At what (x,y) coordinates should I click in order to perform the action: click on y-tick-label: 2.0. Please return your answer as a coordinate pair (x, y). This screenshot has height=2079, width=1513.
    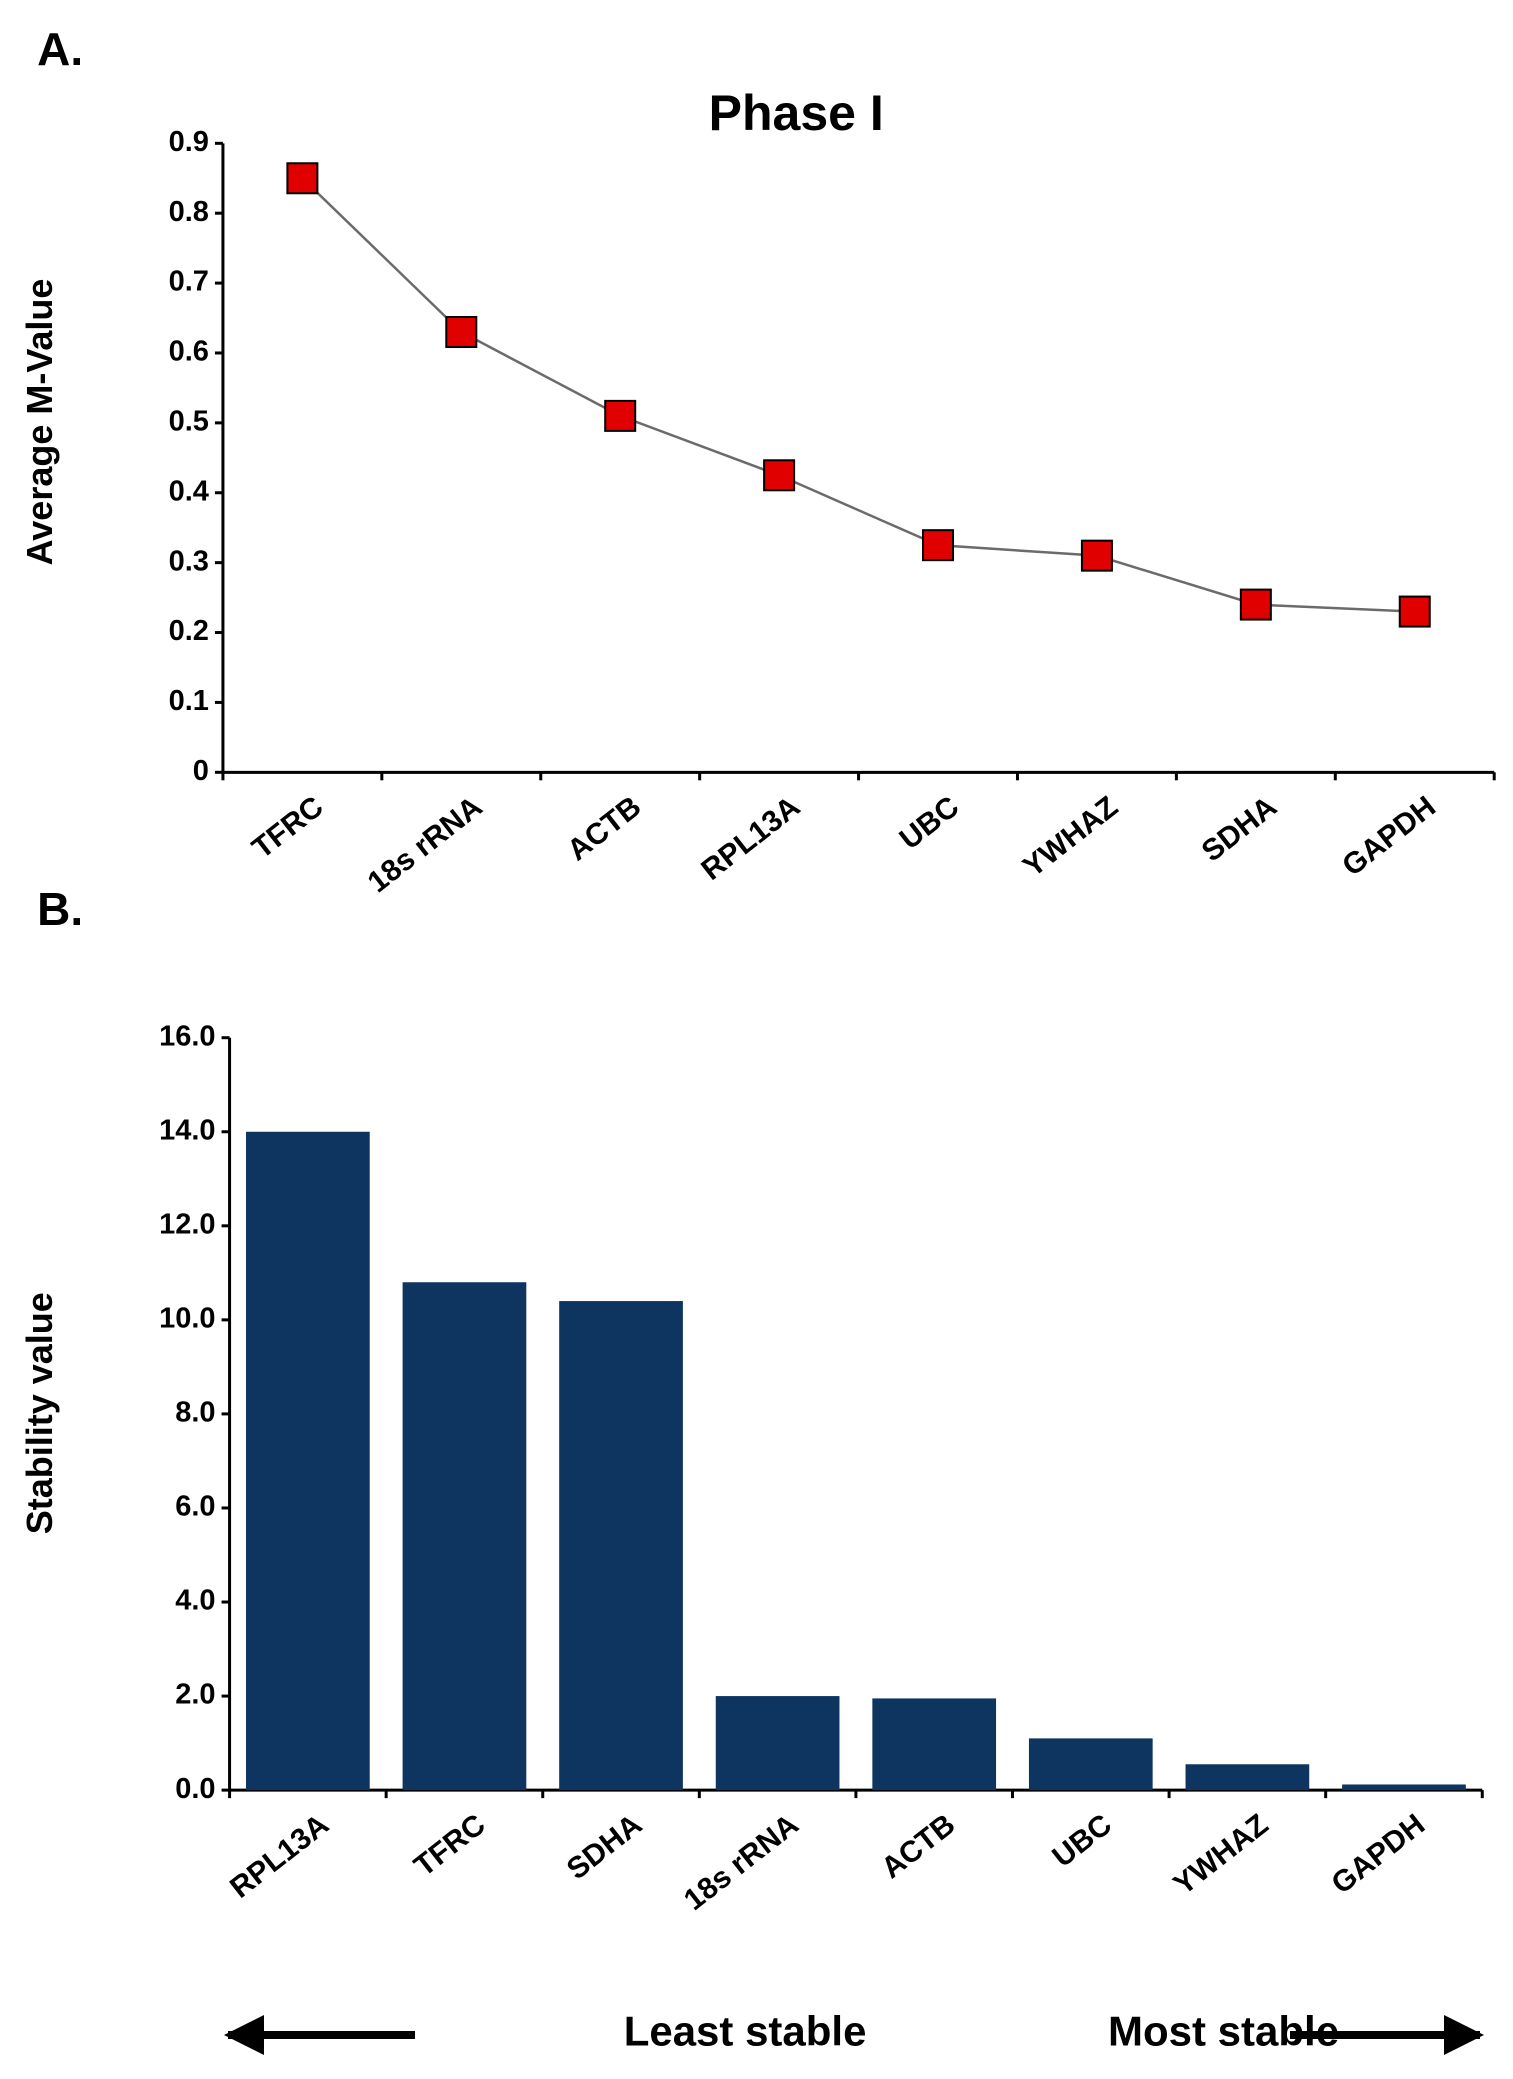
    Looking at the image, I should click on (195, 1695).